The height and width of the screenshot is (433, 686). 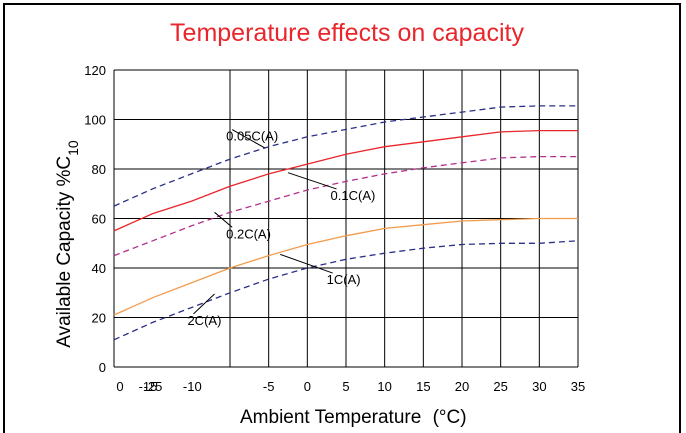 What do you see at coordinates (99, 318) in the screenshot?
I see `y-tick-label: 20` at bounding box center [99, 318].